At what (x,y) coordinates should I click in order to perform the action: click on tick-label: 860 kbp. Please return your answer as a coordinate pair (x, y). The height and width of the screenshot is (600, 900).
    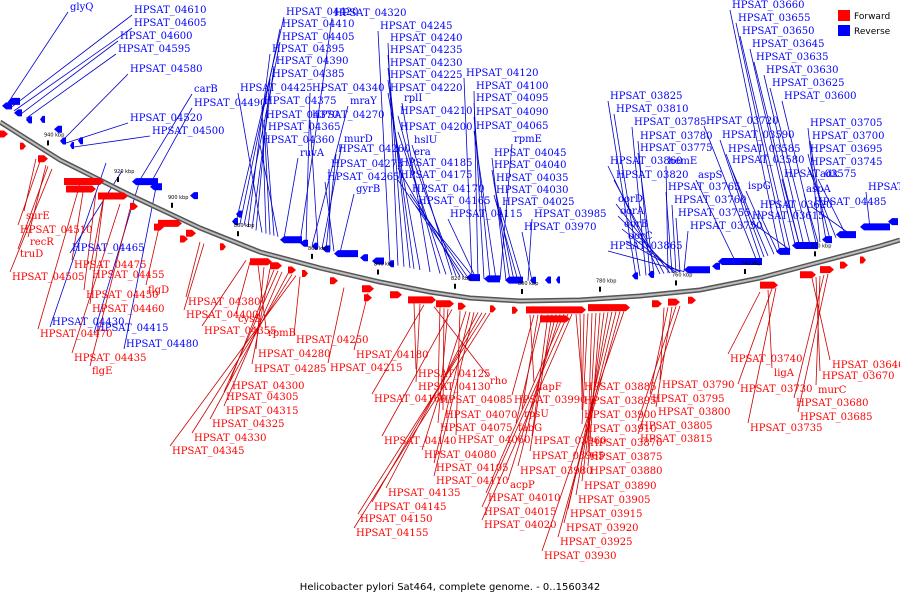
    Looking at the image, I should click on (318, 249).